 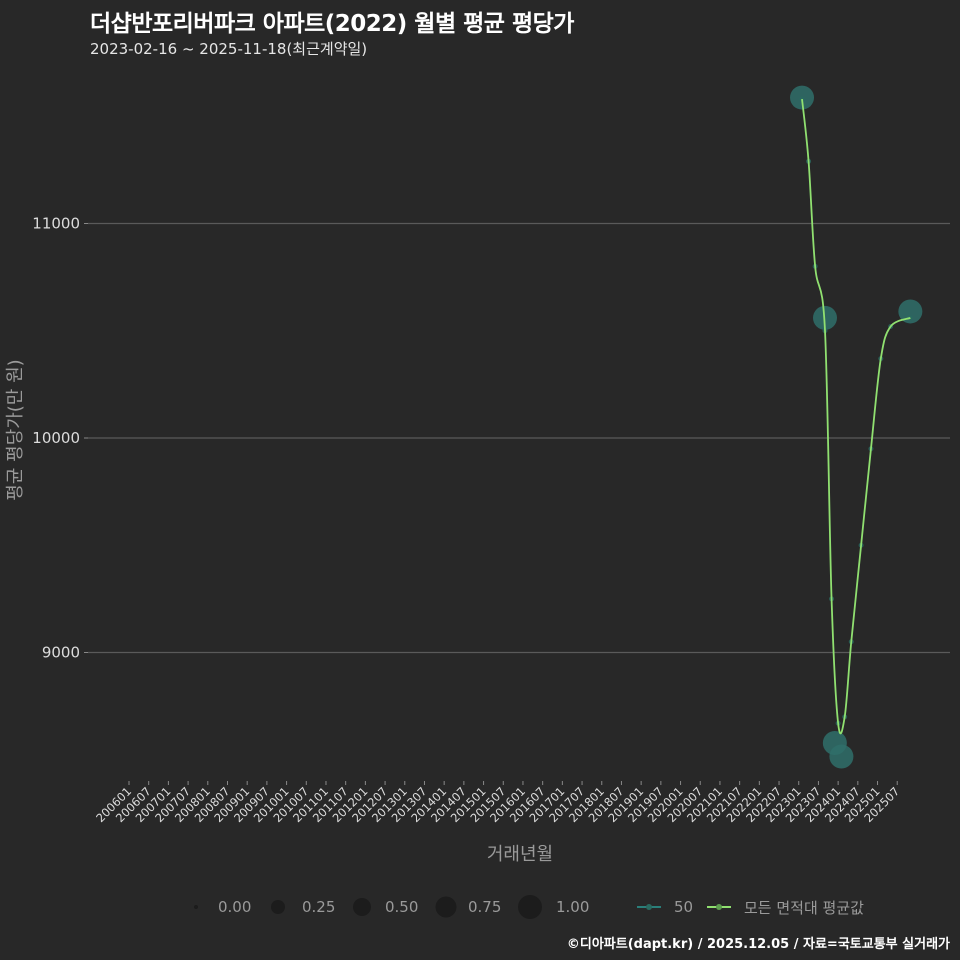 What do you see at coordinates (383, 907) in the screenshot?
I see `legend-size-2: 0.50` at bounding box center [383, 907].